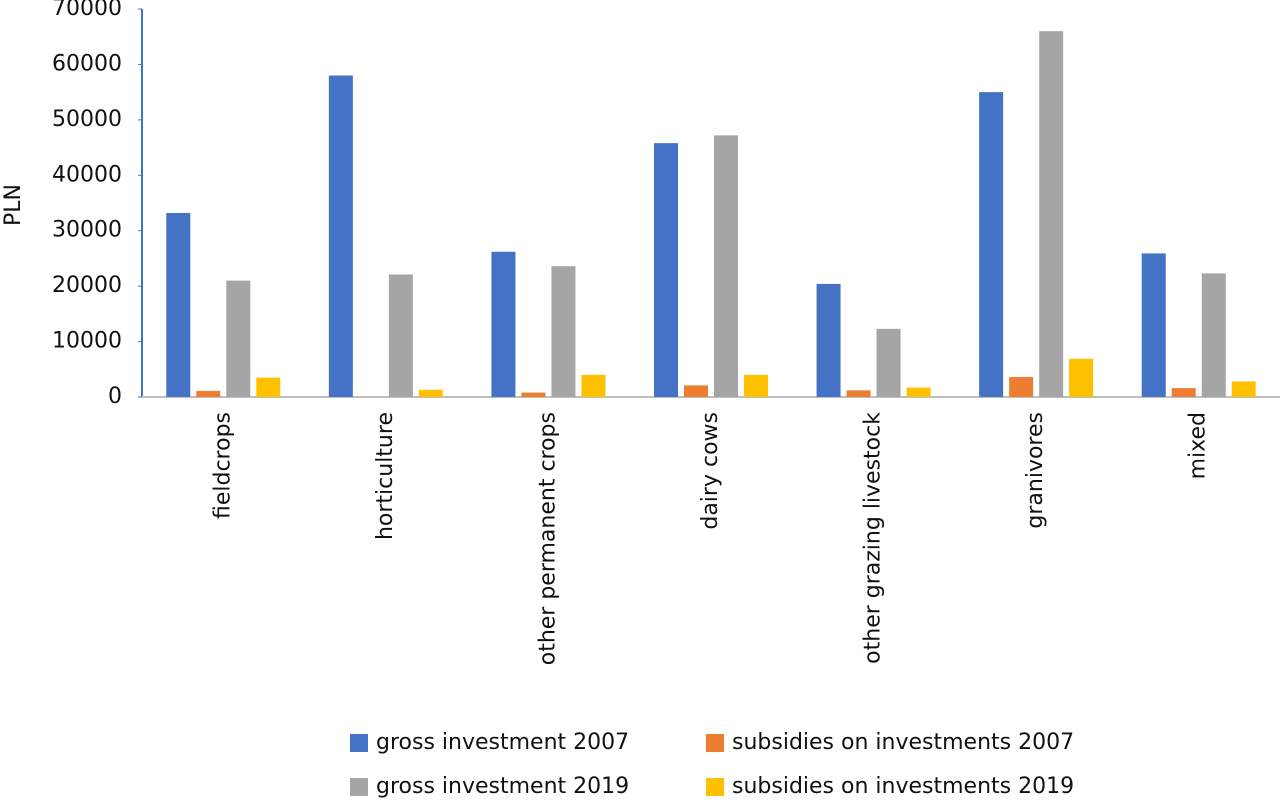 The height and width of the screenshot is (804, 1280). What do you see at coordinates (1198, 445) in the screenshot?
I see `x-tick-label: mixed` at bounding box center [1198, 445].